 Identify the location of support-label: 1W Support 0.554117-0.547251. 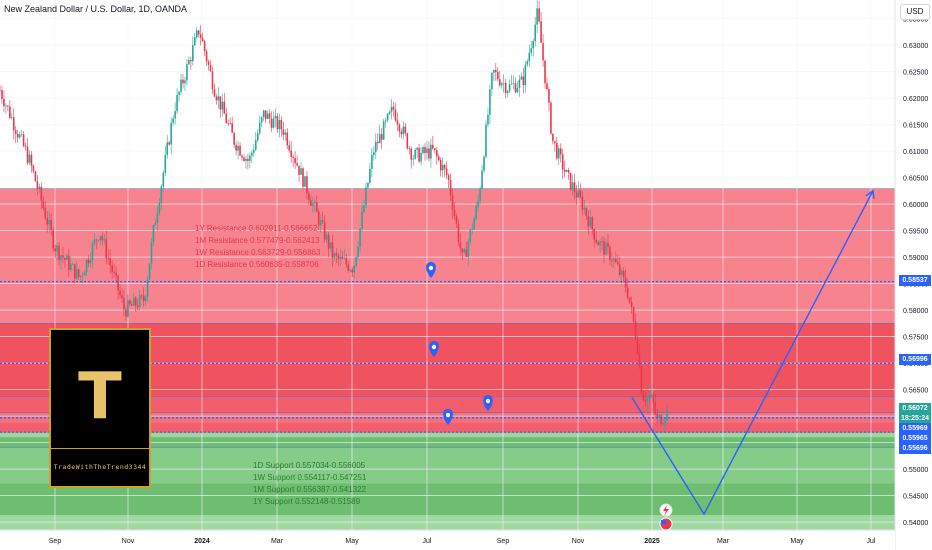
(310, 477).